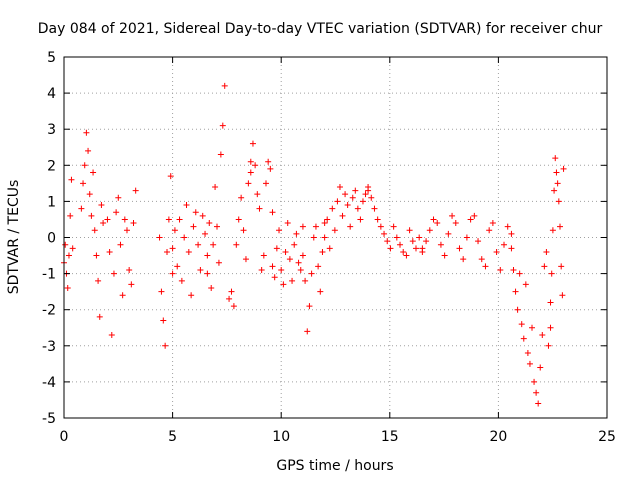  Describe the element at coordinates (14, 237) in the screenshot. I see `y-axis-label: SDTVAR / TECUs` at that location.